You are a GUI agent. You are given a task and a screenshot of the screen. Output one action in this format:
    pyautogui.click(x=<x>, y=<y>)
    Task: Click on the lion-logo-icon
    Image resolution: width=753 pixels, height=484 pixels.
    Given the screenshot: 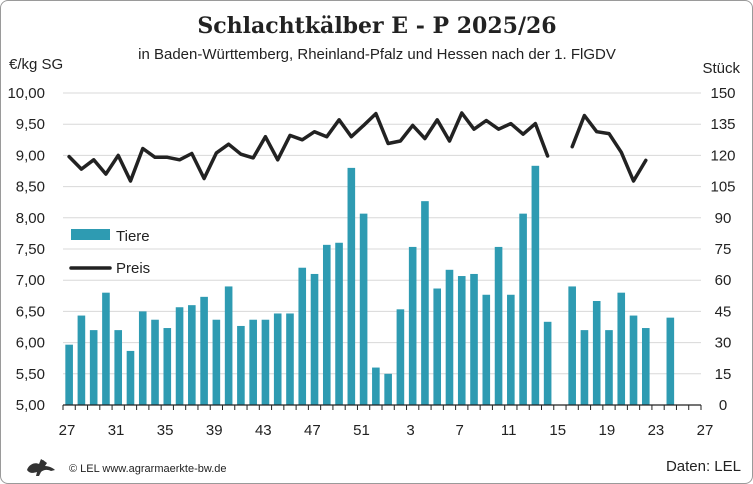 What is the action you would take?
    pyautogui.click(x=41, y=467)
    